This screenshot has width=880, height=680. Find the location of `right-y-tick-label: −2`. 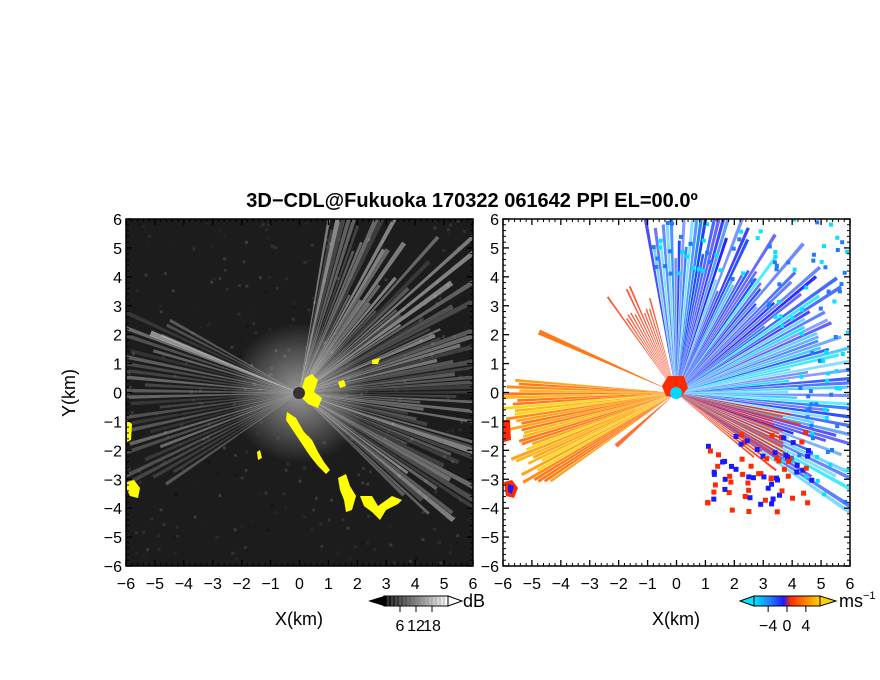

right-y-tick-label: −2 is located at coordinates (490, 451).